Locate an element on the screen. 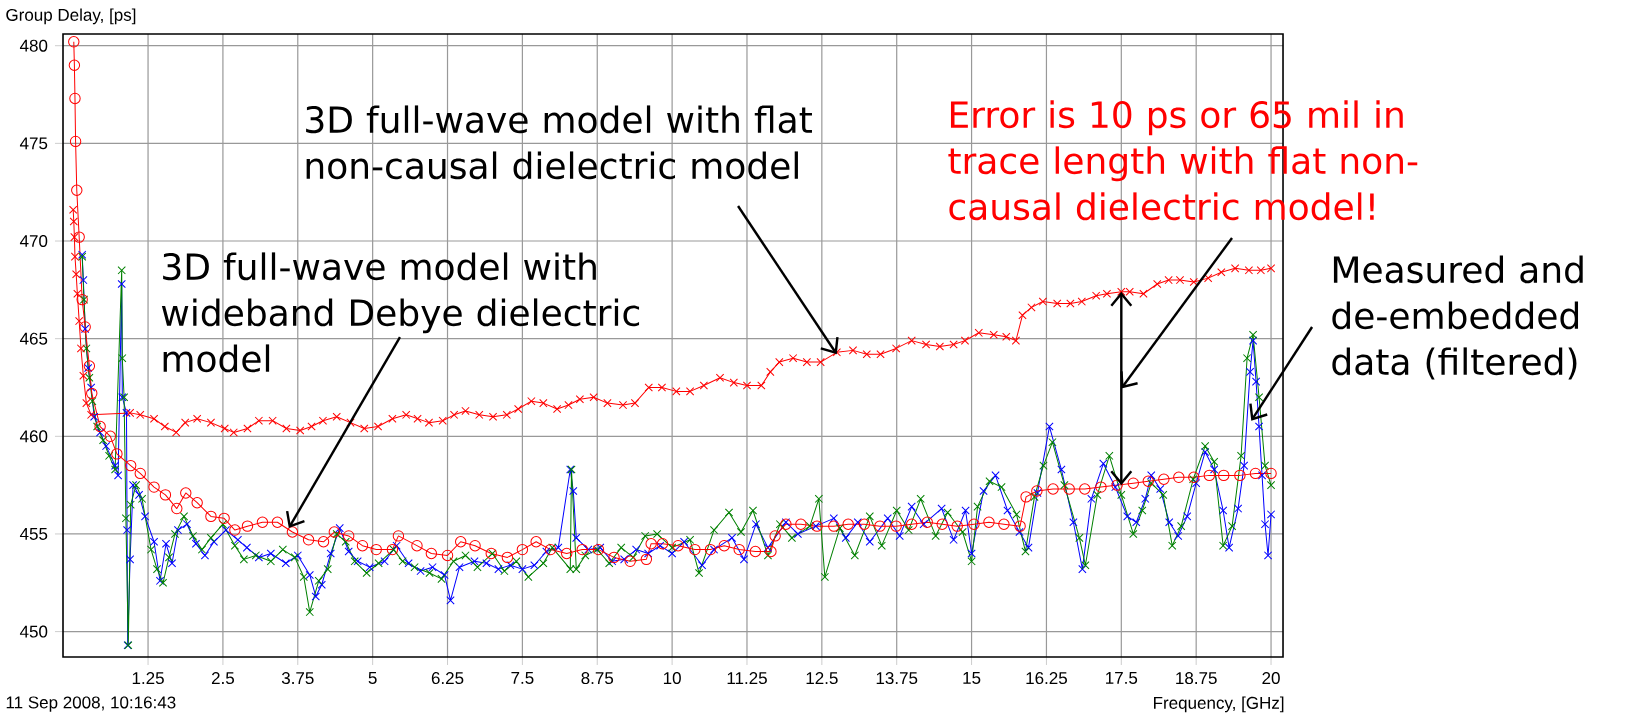 The image size is (1643, 718). x-tick-label: 20 is located at coordinates (1271, 678).